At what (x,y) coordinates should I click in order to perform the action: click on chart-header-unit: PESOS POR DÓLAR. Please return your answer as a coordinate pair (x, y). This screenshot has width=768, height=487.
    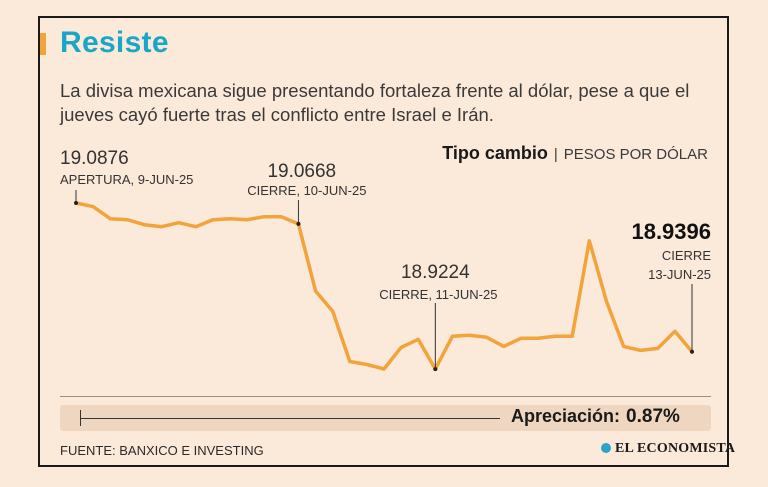
    Looking at the image, I should click on (635, 154).